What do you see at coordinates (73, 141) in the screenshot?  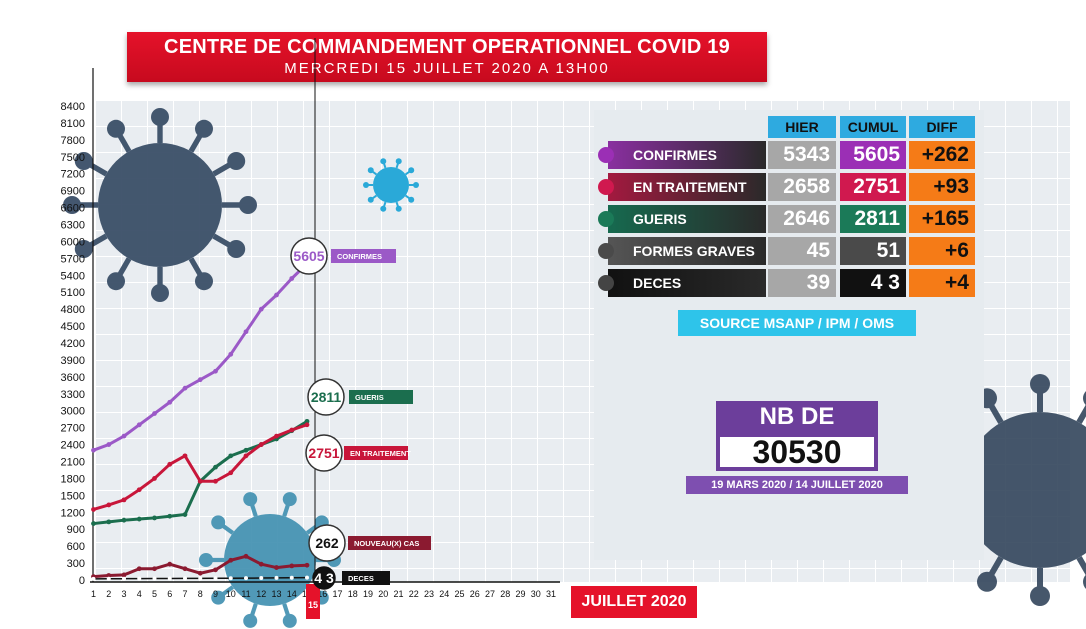 I see `y-tick-label: 7800` at bounding box center [73, 141].